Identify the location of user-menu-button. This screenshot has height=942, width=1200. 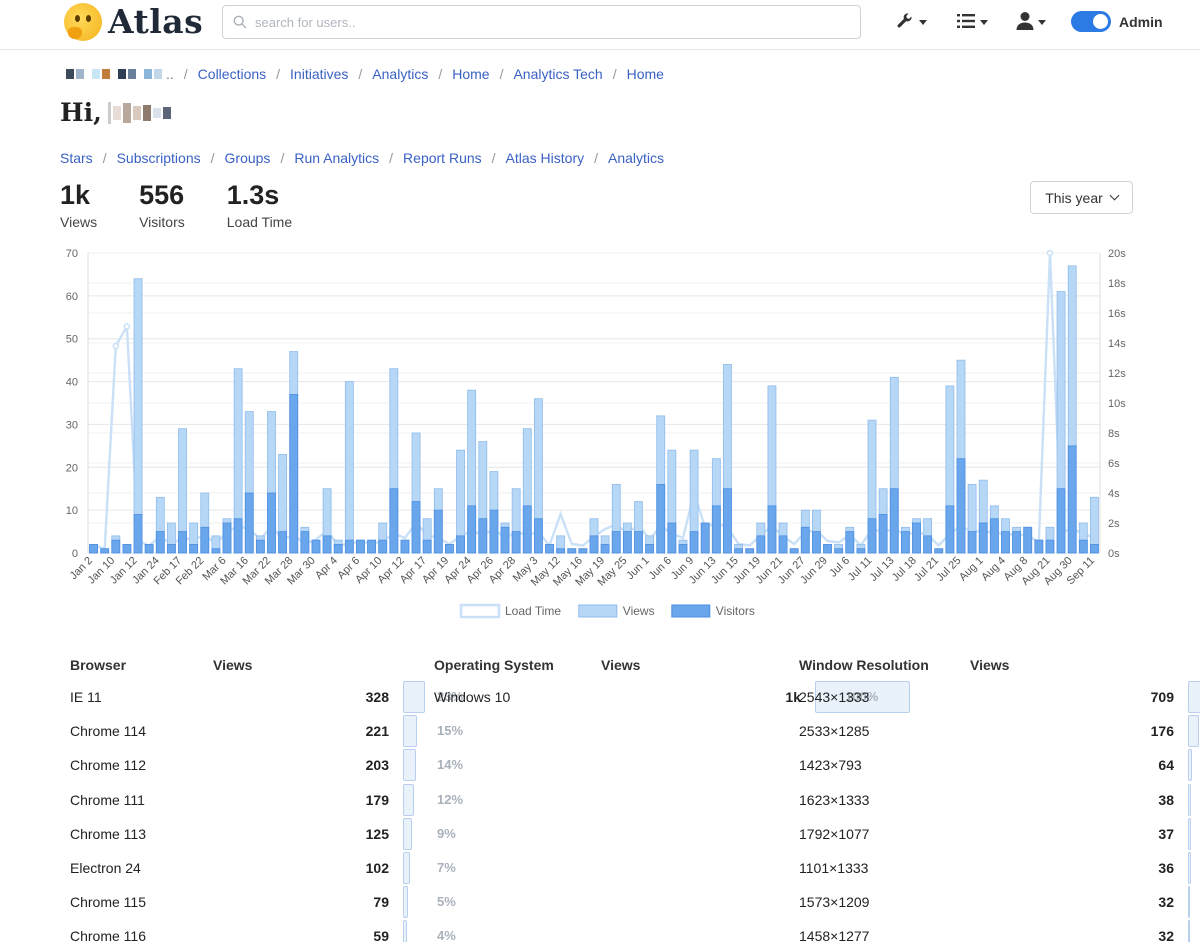
(1031, 21).